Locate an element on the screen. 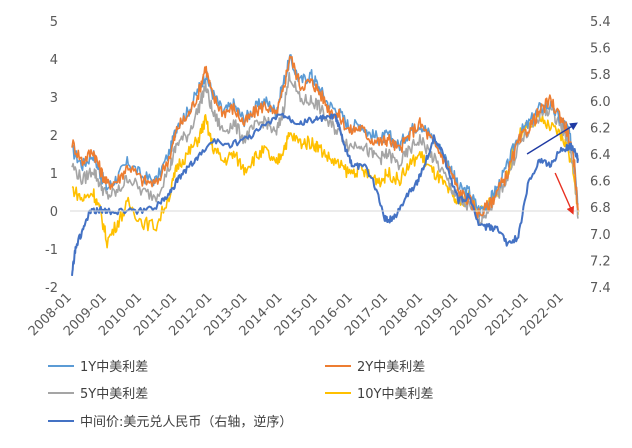  legend-label: 1Y中美利差 is located at coordinates (114, 367).